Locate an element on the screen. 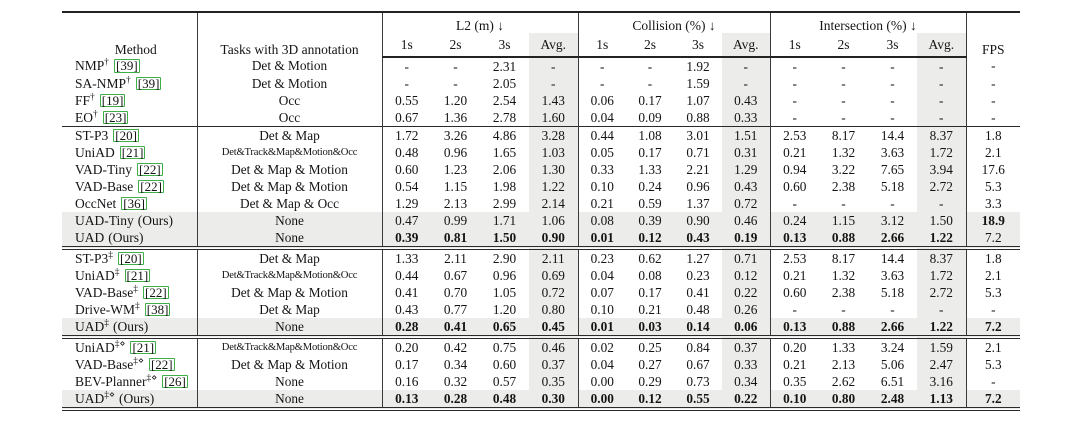 The width and height of the screenshot is (1080, 442). cell-collision-avg: 0.33 is located at coordinates (746, 118).